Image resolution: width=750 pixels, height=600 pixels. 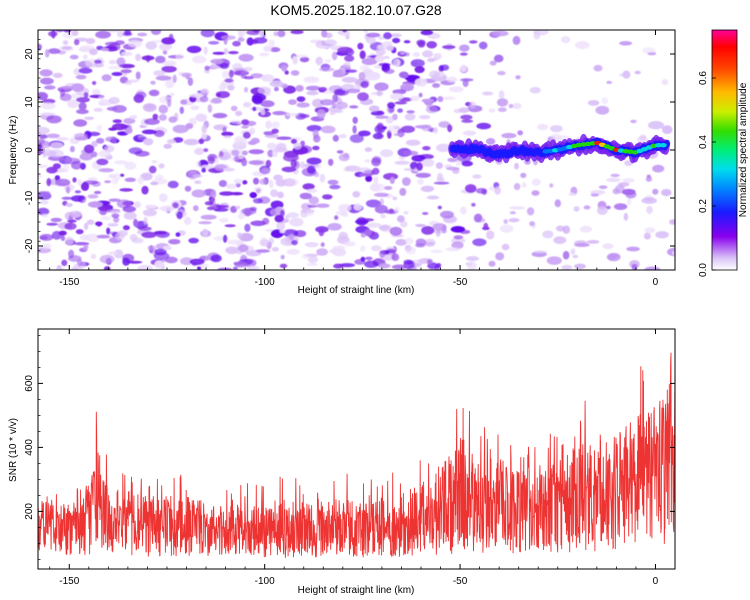 What do you see at coordinates (69, 581) in the screenshot?
I see `x-tick-label: -150` at bounding box center [69, 581].